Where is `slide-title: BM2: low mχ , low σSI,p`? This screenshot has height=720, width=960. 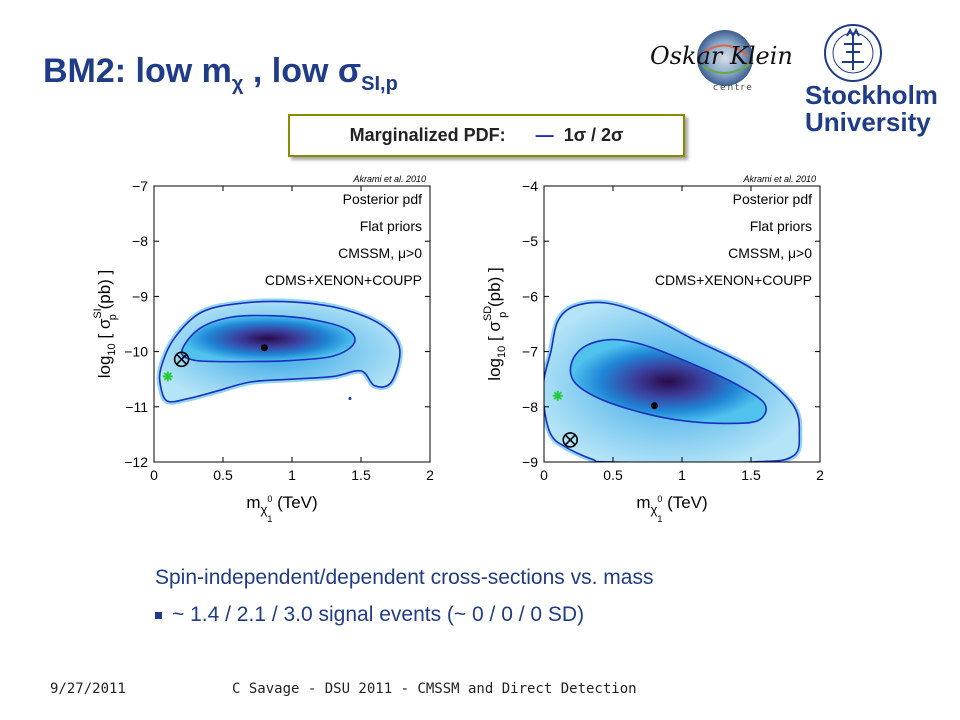
slide-title: BM2: low mχ , low σSI,p is located at coordinates (220, 74).